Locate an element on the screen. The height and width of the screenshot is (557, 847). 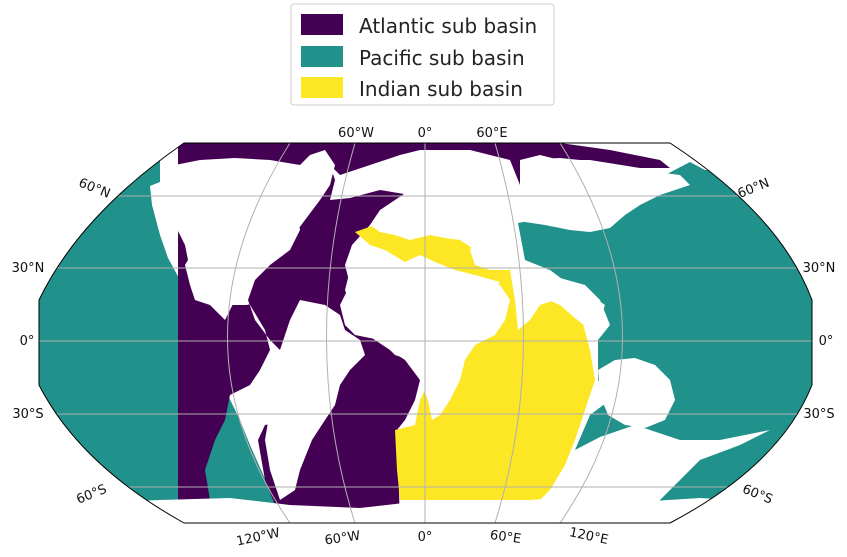
top-lon-label: 60°E is located at coordinates (491, 133).